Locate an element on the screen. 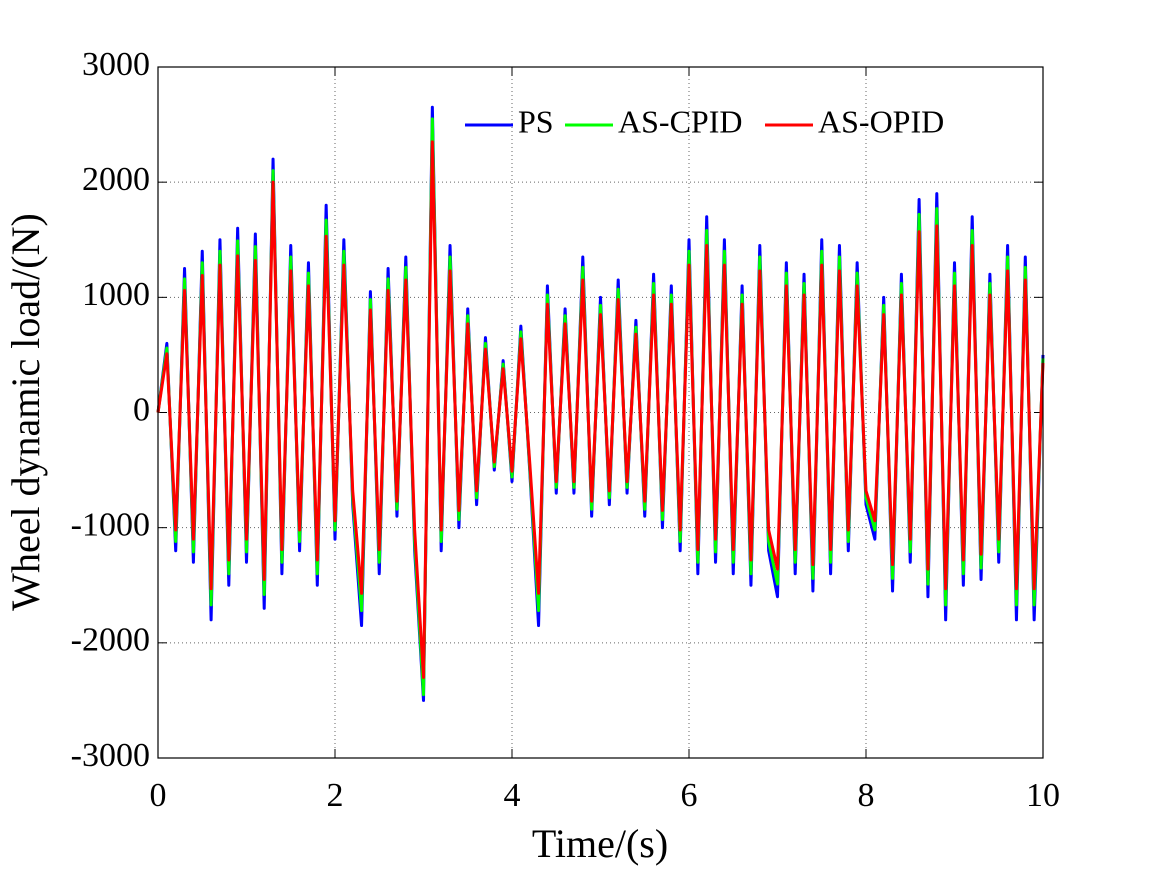 The image size is (1149, 870). legend-label: AS-OPID is located at coordinates (881, 121).